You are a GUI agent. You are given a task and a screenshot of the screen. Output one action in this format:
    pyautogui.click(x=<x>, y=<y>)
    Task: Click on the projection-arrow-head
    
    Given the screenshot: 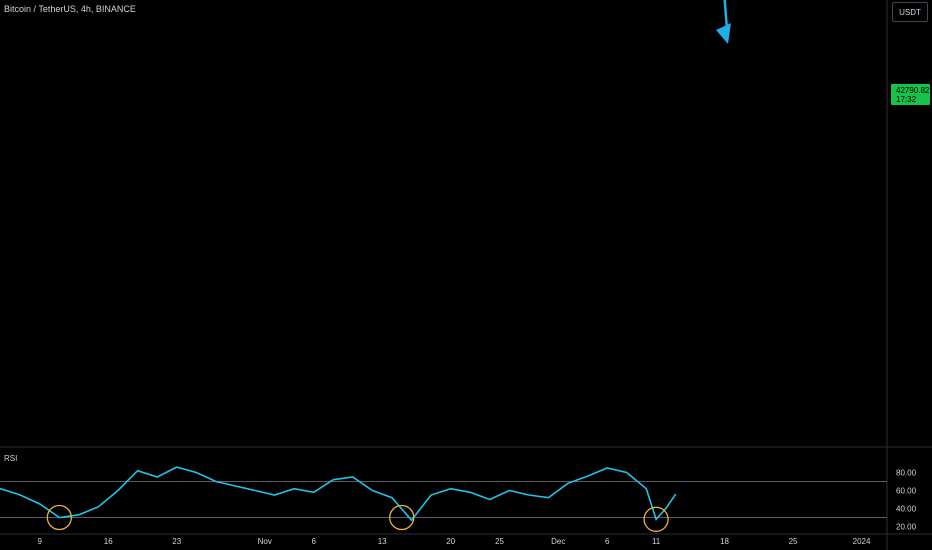 What is the action you would take?
    pyautogui.click(x=723, y=33)
    